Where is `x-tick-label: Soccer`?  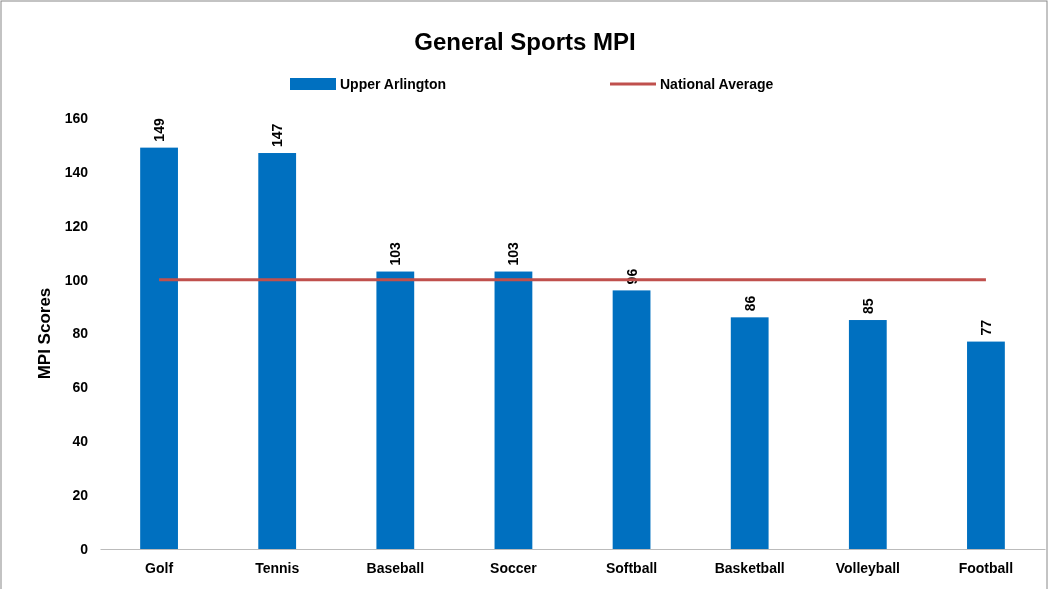
x-tick-label: Soccer is located at coordinates (514, 567).